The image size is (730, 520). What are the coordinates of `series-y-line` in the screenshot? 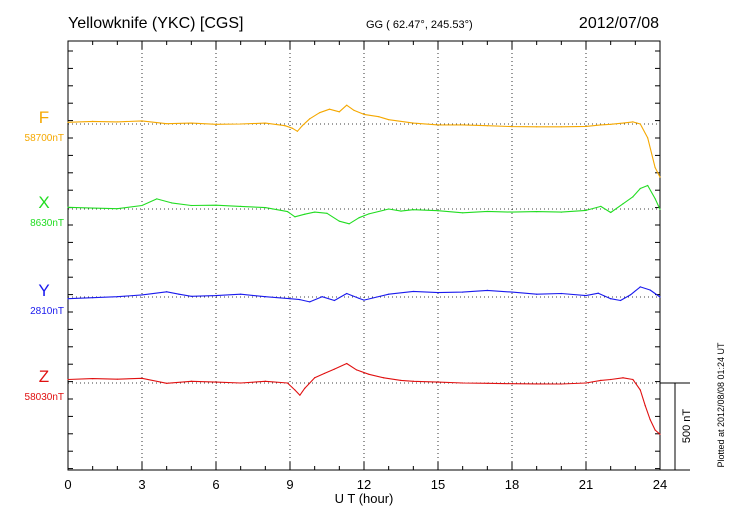 It's located at (364, 294).